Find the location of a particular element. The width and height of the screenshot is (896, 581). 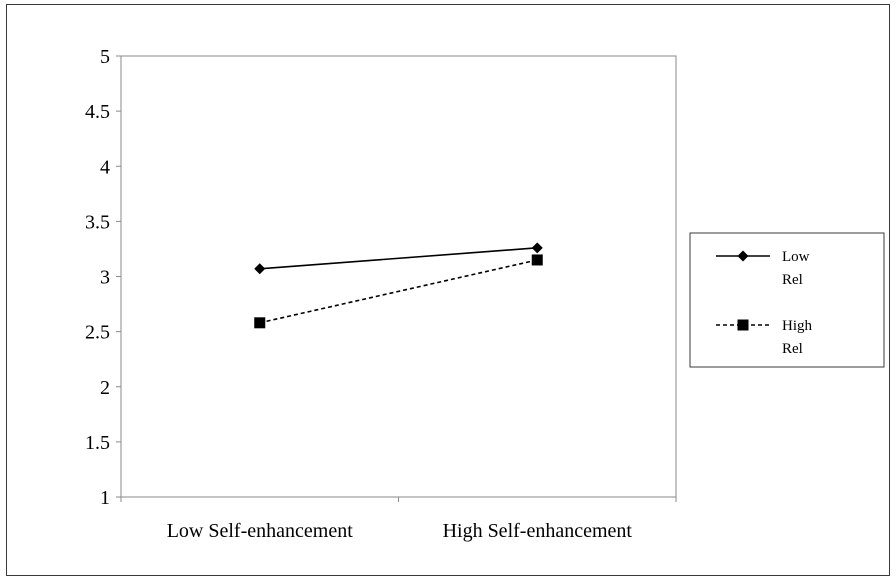

legend-label: High is located at coordinates (797, 326).